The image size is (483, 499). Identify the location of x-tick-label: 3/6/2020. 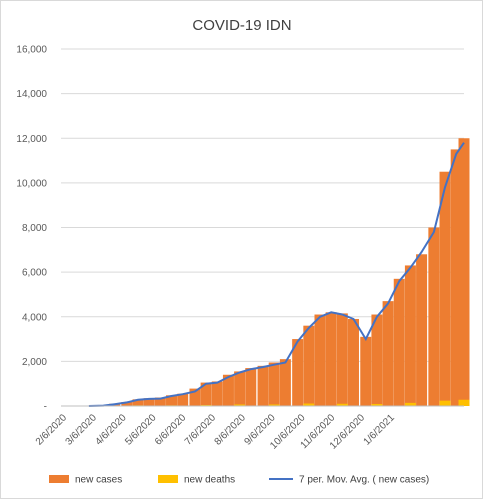
(82, 430).